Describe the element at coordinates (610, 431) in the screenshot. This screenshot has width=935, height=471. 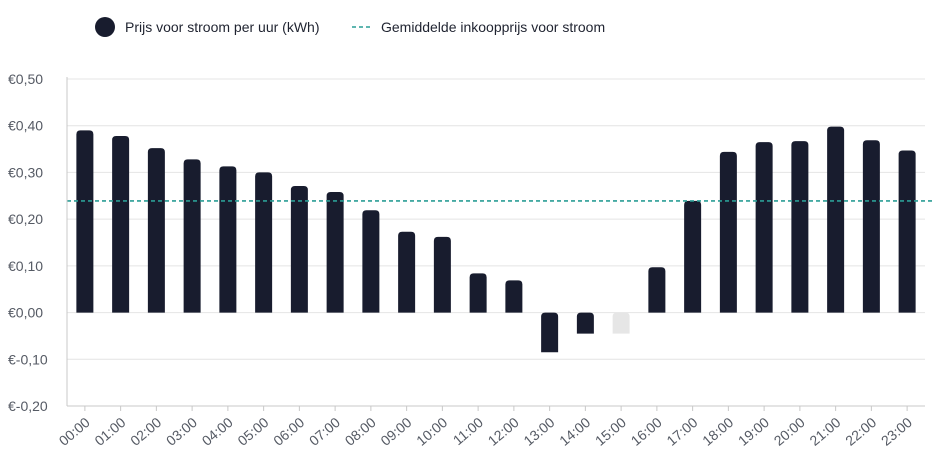
I see `x-tick-label: 15:00` at that location.